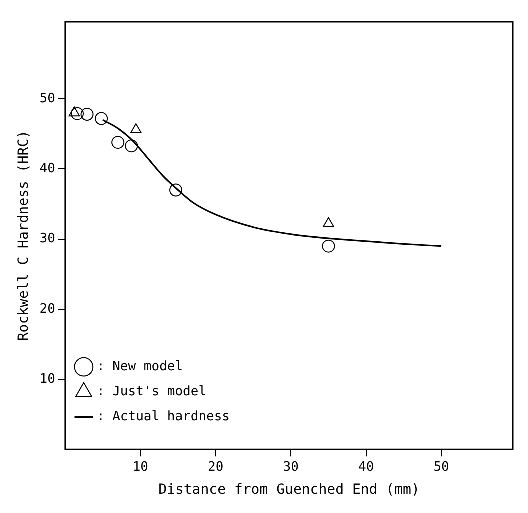 This screenshot has width=528, height=513. I want to click on y-tick-label: 10, so click(48, 379).